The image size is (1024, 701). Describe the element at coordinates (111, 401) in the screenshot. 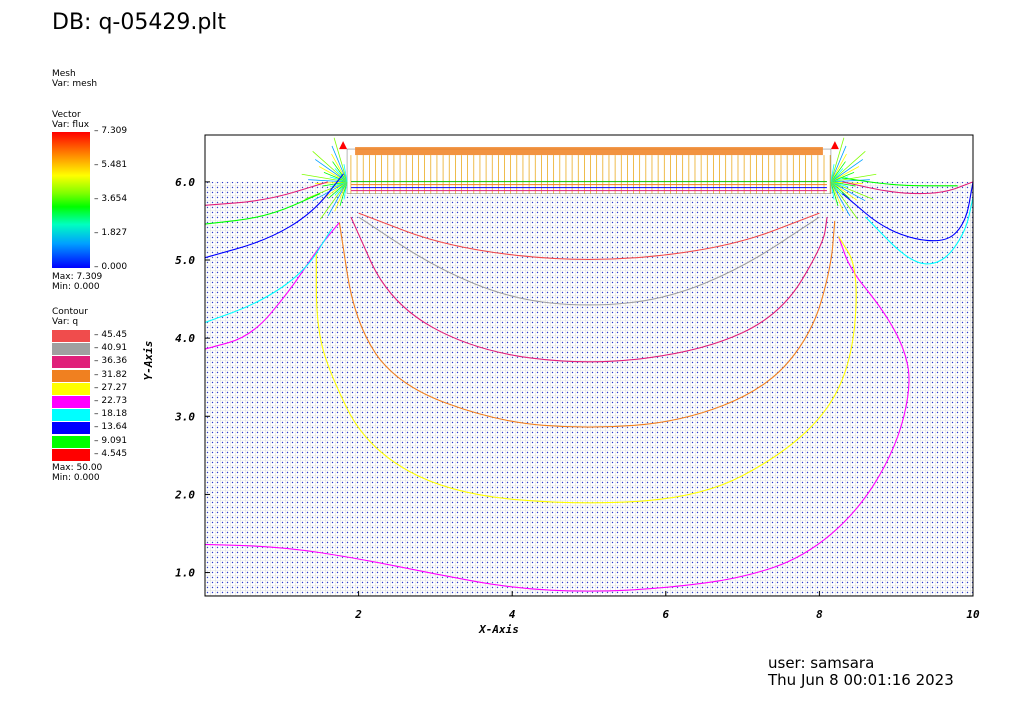

I see `contour-level-label: – 22.73` at that location.